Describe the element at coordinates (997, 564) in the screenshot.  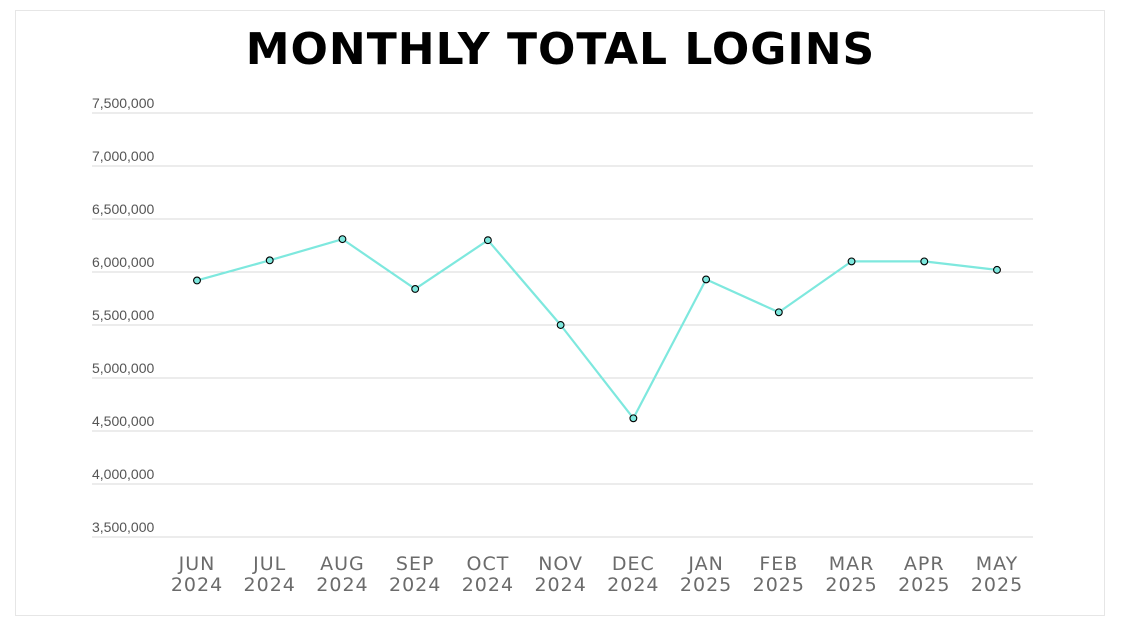
I see `x-tick-label-month: MAY` at that location.